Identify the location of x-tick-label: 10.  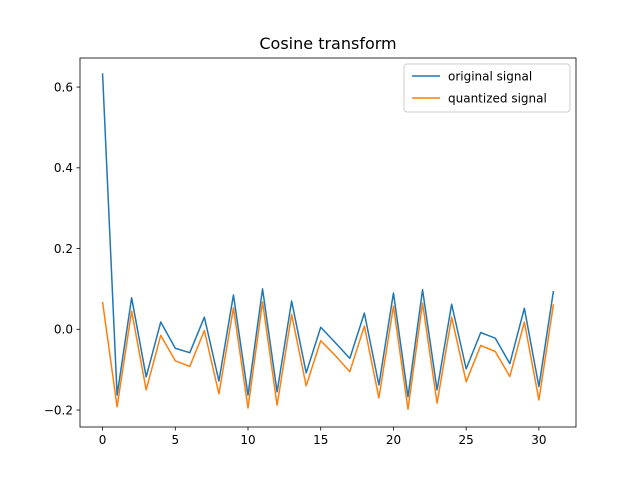
(247, 440).